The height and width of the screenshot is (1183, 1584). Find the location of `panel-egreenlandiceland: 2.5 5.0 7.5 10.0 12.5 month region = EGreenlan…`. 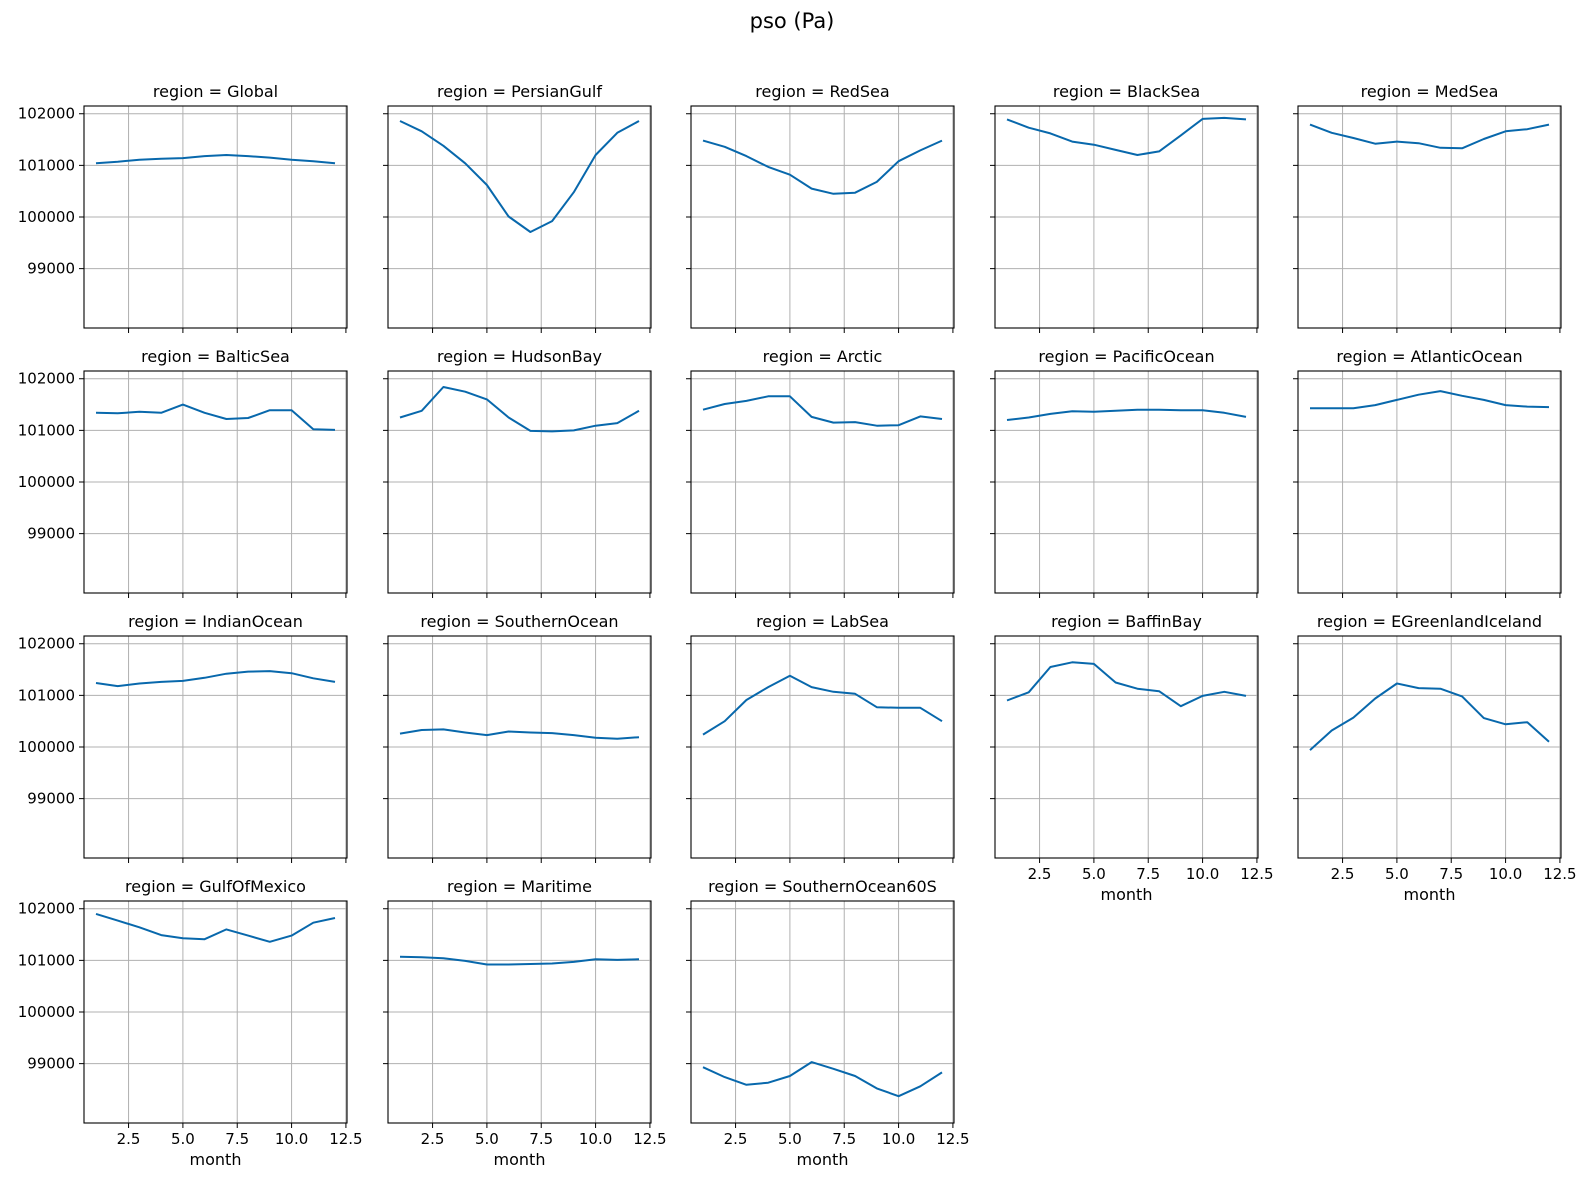

panel-egreenlandiceland: 2.5 5.0 7.5 10.0 12.5 month region = EGreenlan… is located at coordinates (1435, 758).